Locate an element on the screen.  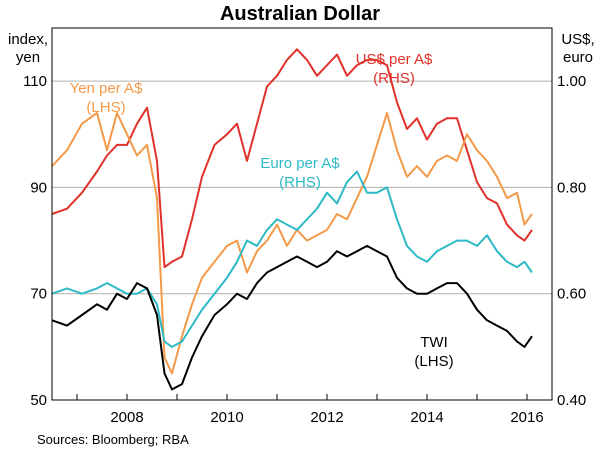
x-tick-label-2016: 2016 is located at coordinates (526, 417).